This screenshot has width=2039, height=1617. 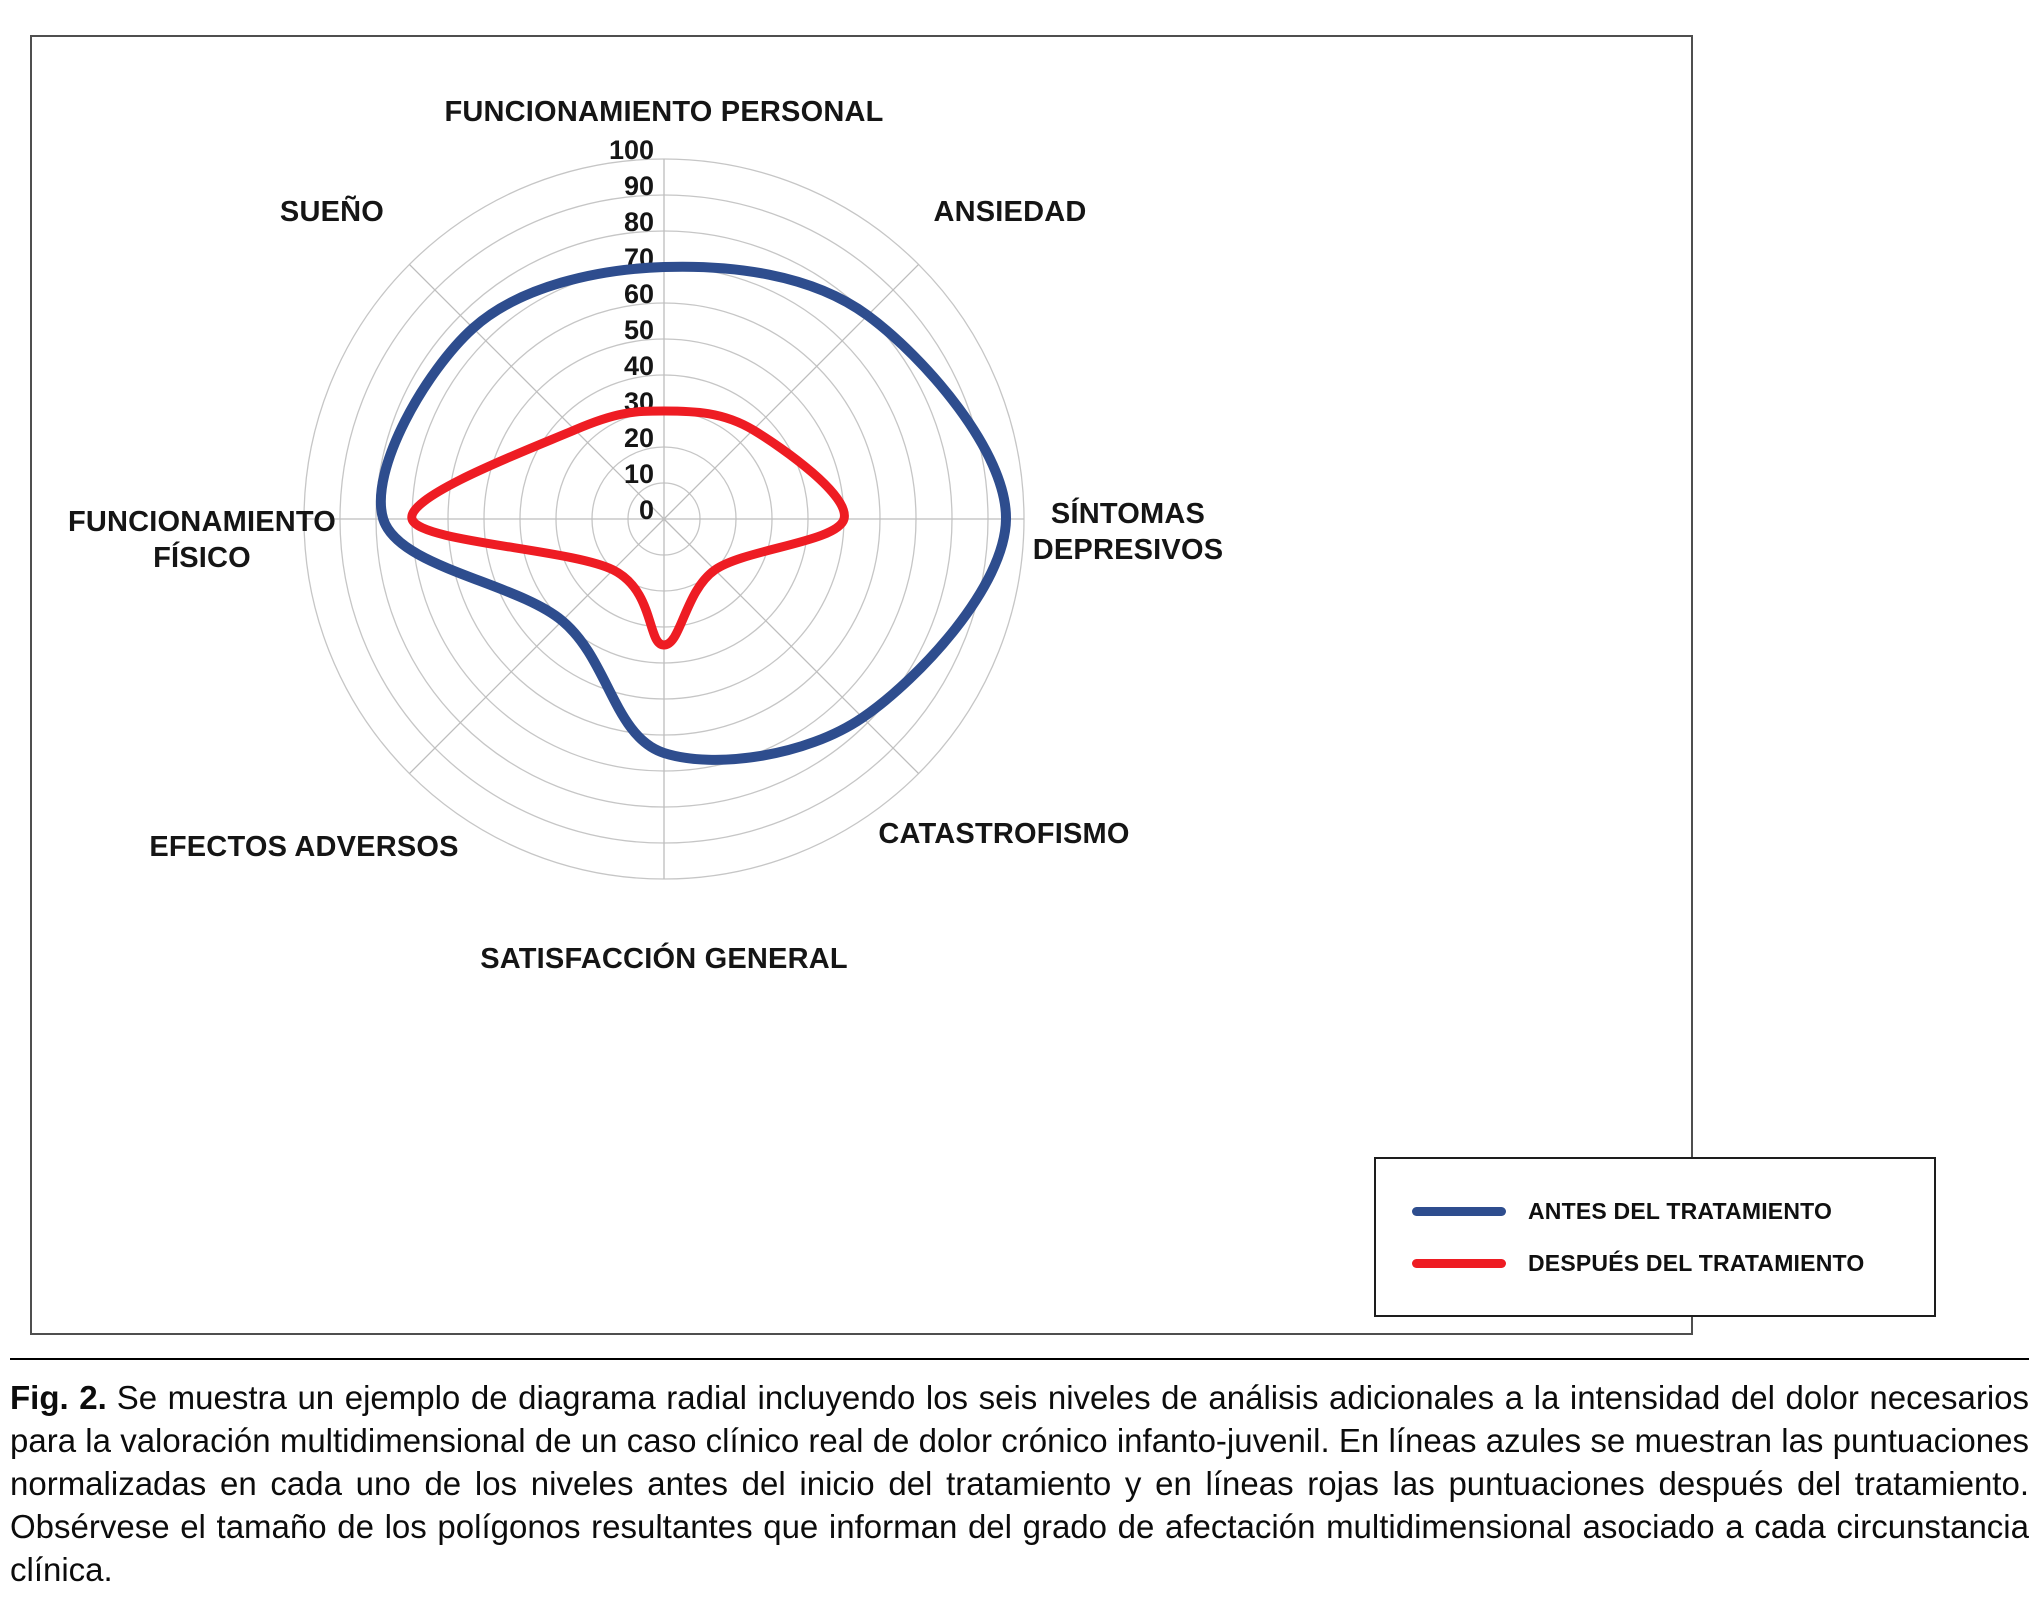 What do you see at coordinates (631, 150) in the screenshot?
I see `svg-text: 100` at bounding box center [631, 150].